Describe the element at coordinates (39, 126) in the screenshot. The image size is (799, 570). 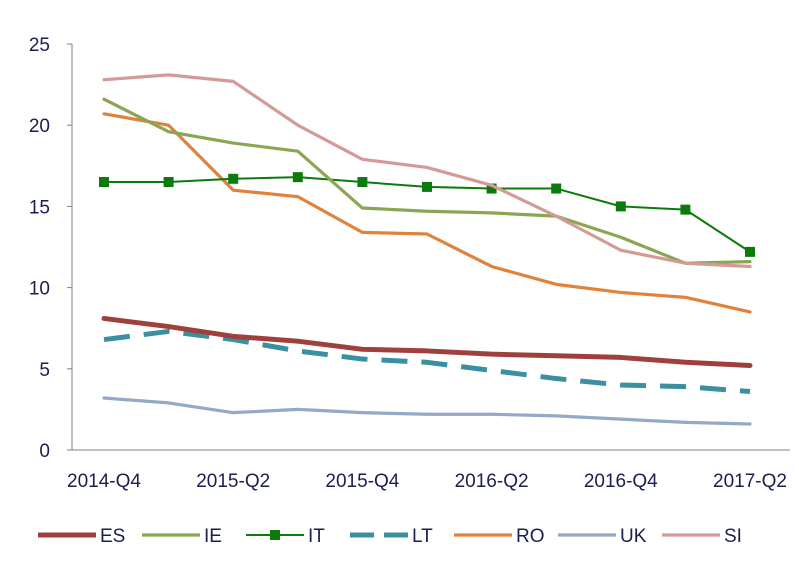
I see `y-tick-label: 20` at that location.